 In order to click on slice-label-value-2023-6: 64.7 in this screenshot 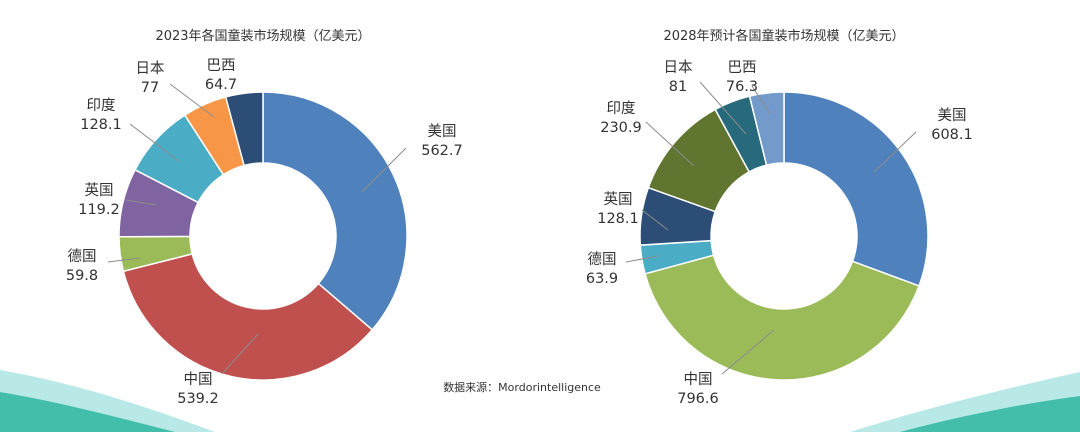, I will do `click(221, 85)`.